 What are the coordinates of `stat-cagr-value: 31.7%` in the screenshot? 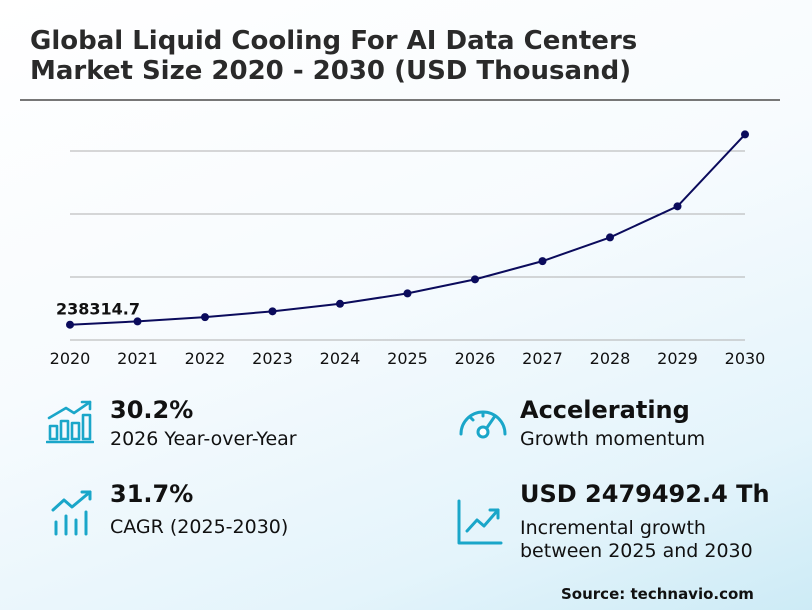 It's located at (152, 494).